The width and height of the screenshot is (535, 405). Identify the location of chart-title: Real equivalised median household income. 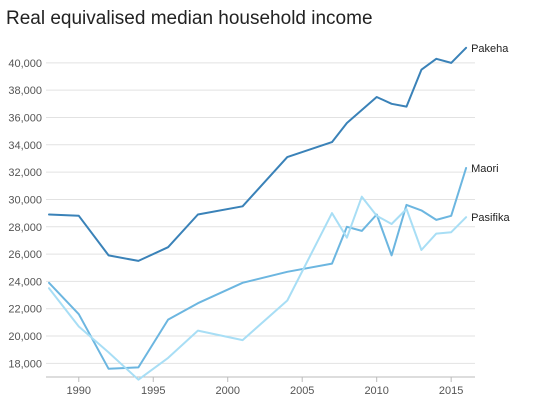
(189, 18).